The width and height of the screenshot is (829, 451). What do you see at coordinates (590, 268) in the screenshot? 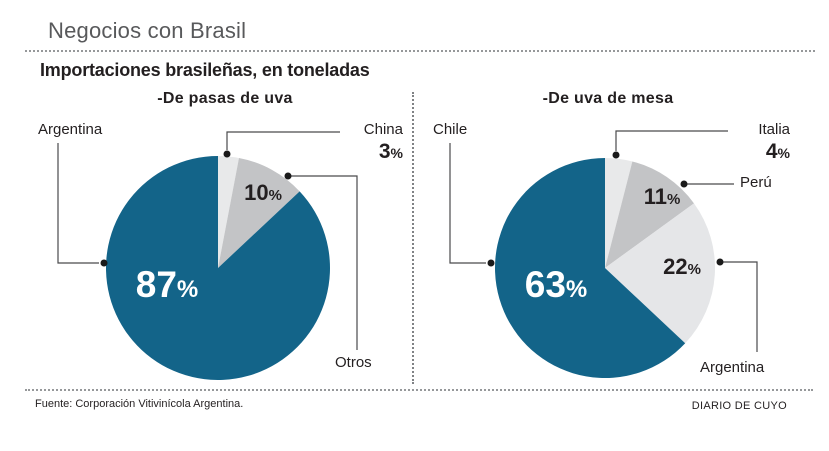
I see `pie-slice-chile` at bounding box center [590, 268].